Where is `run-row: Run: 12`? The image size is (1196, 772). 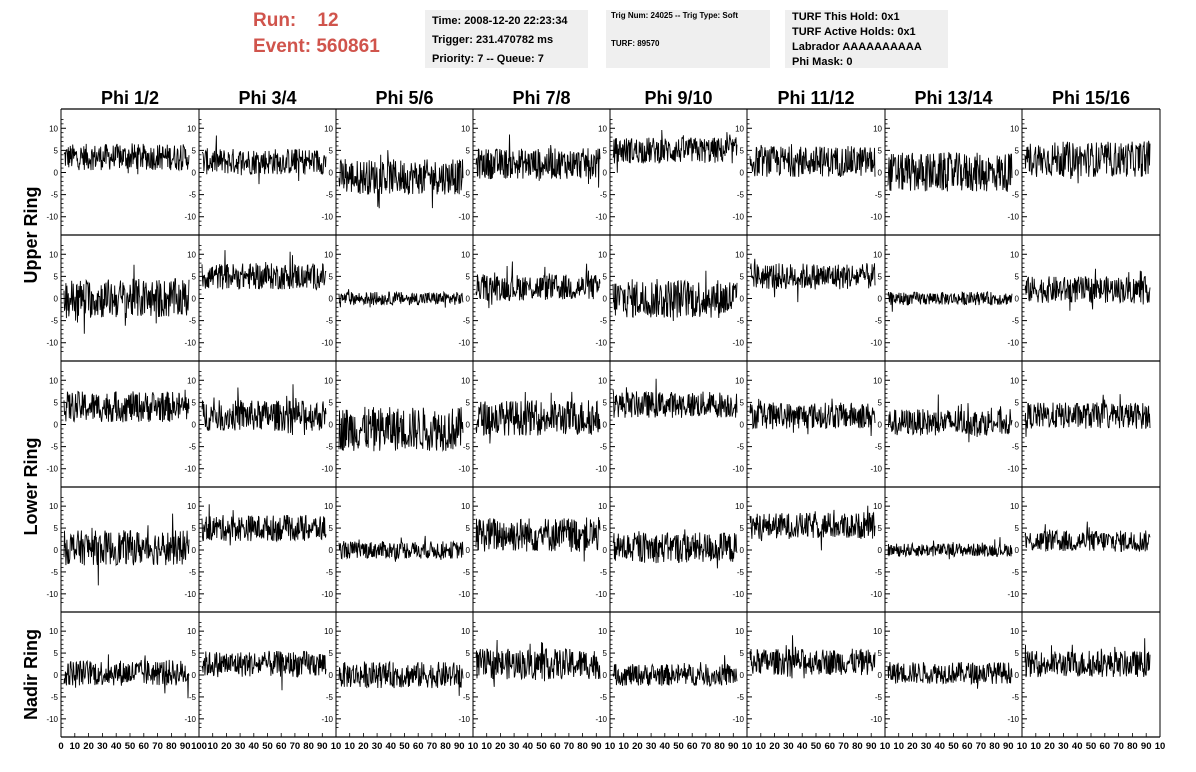 run-row: Run: 12 is located at coordinates (316, 21).